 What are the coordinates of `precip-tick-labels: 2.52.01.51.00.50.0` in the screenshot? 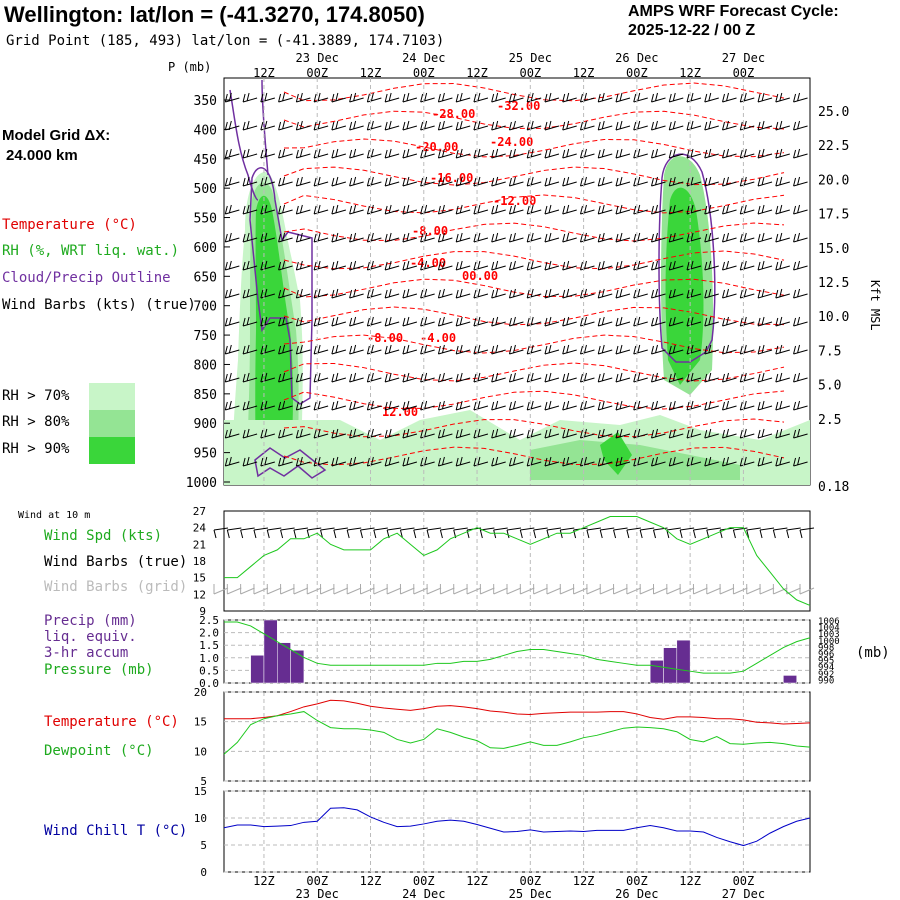 It's located at (209, 652).